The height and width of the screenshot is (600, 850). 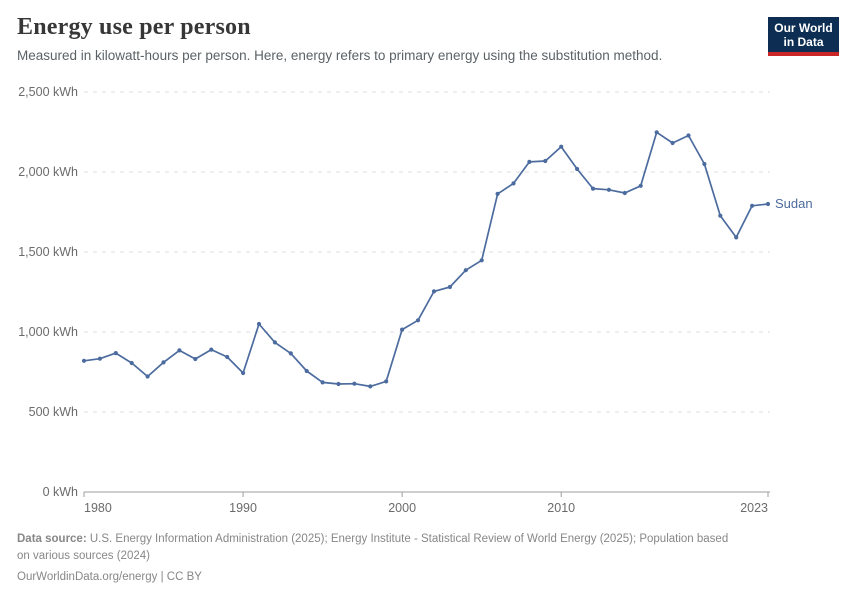 What do you see at coordinates (99, 358) in the screenshot?
I see `data-point-1981` at bounding box center [99, 358].